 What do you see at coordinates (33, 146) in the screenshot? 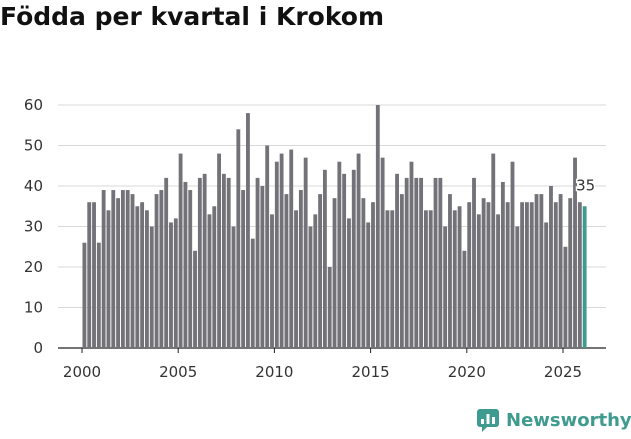
I see `y-tick-label: 50` at bounding box center [33, 146].